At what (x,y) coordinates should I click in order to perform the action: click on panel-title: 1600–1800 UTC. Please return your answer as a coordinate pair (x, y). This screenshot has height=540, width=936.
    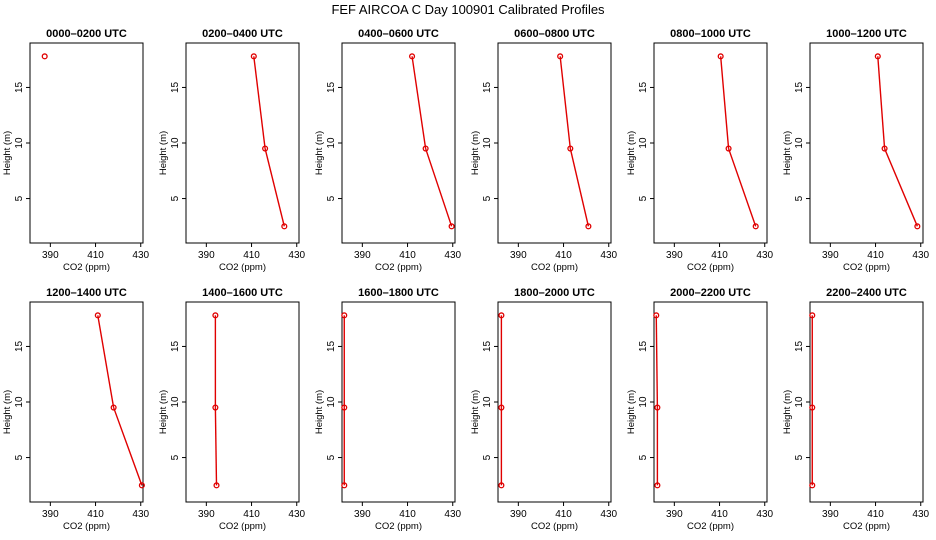
    Looking at the image, I should click on (398, 293).